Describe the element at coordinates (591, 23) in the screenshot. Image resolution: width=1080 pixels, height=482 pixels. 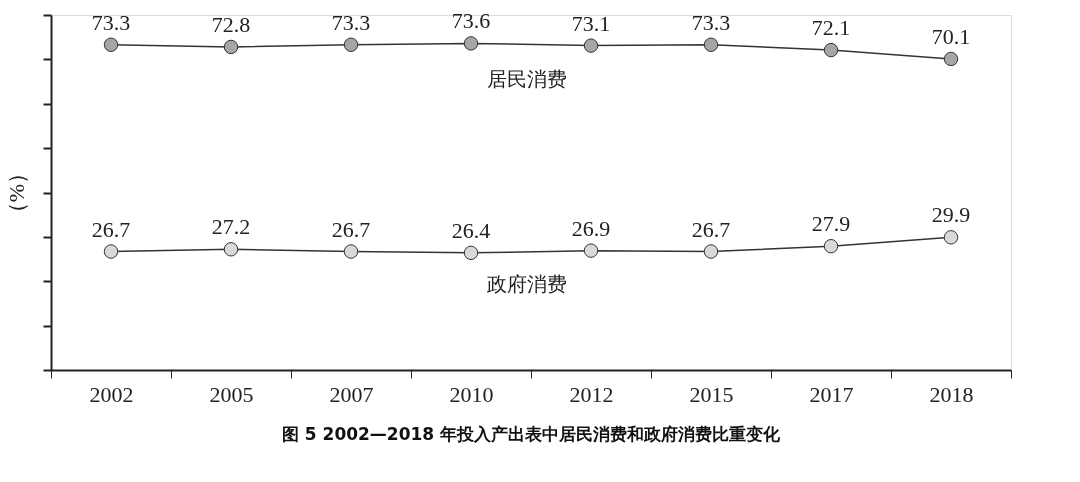
I see `data-label: 73.1` at that location.